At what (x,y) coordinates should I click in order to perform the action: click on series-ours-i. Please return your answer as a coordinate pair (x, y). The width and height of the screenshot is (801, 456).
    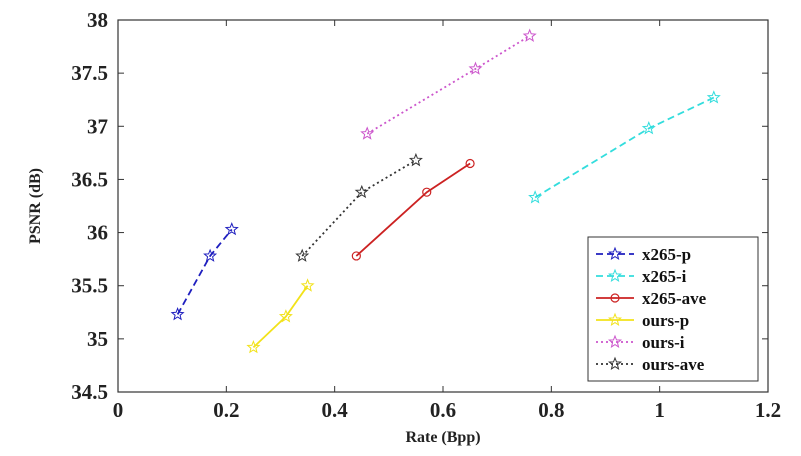
    Looking at the image, I should click on (448, 84).